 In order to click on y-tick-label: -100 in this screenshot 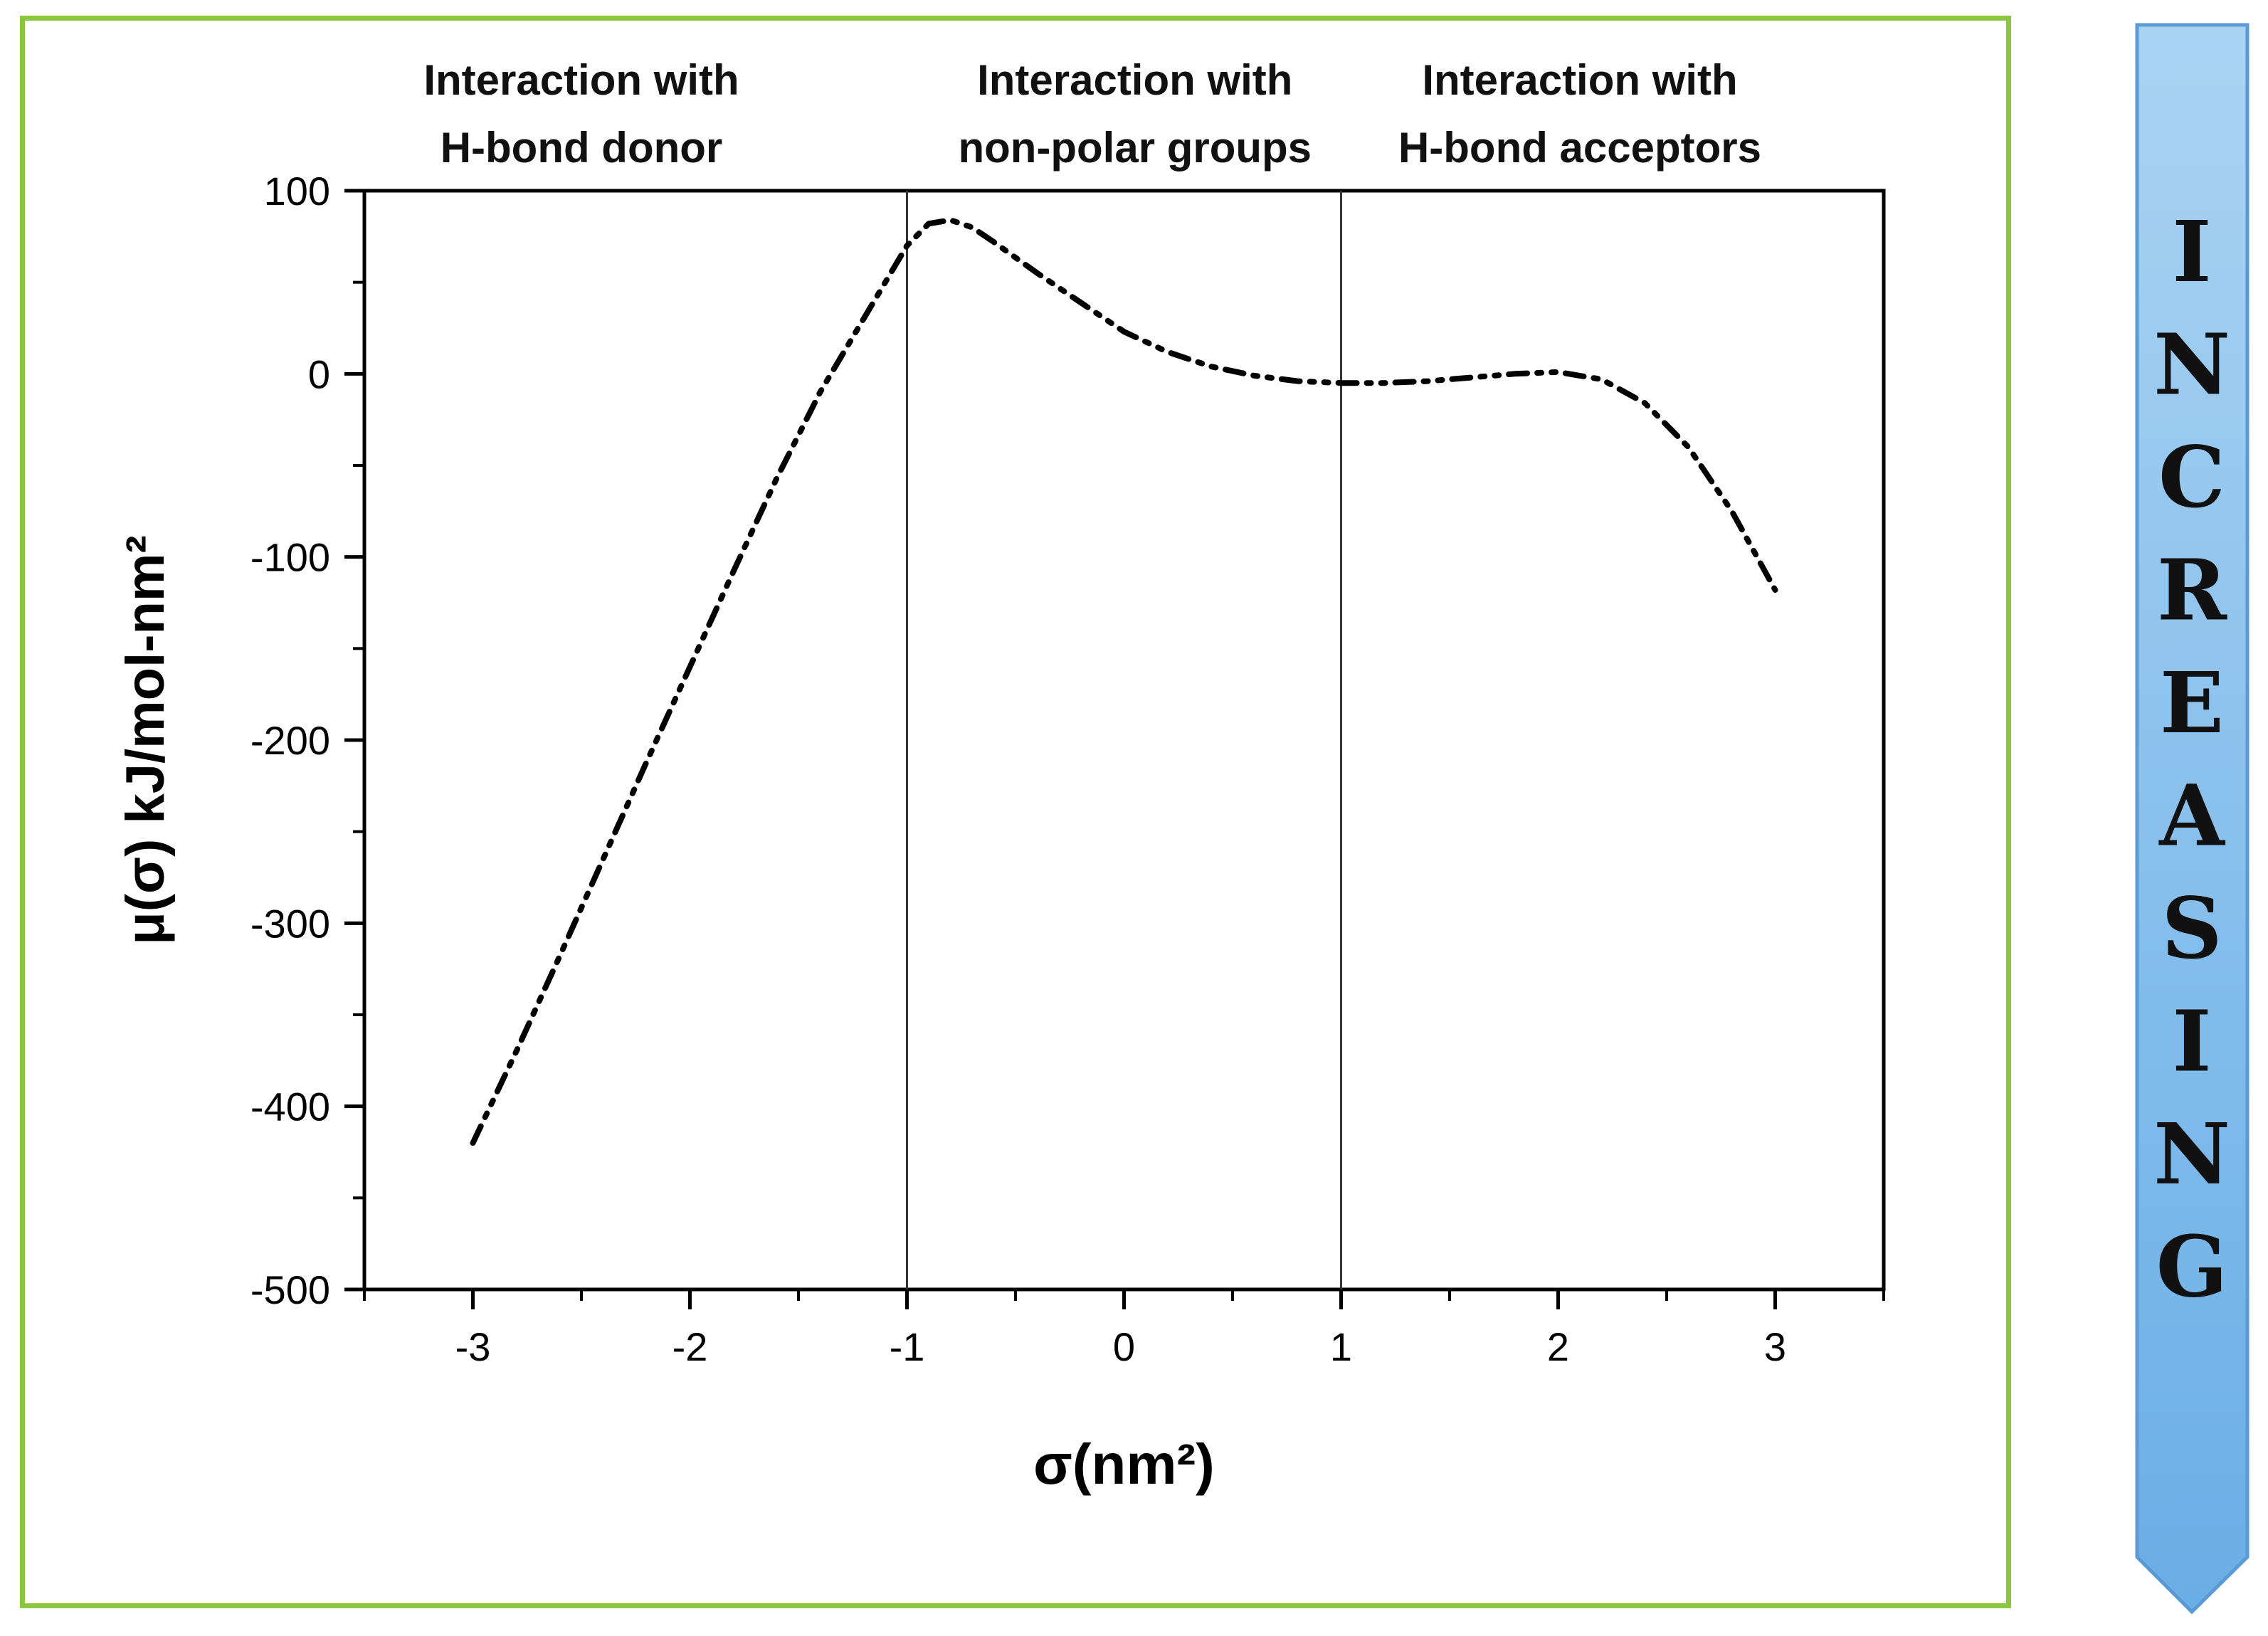, I will do `click(290, 557)`.